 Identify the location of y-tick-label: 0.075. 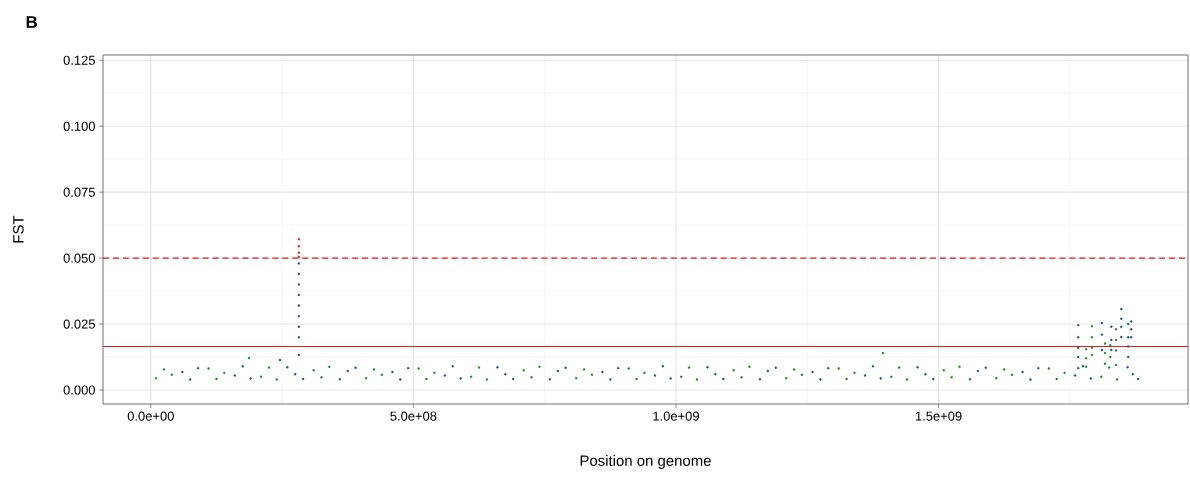
(79, 192).